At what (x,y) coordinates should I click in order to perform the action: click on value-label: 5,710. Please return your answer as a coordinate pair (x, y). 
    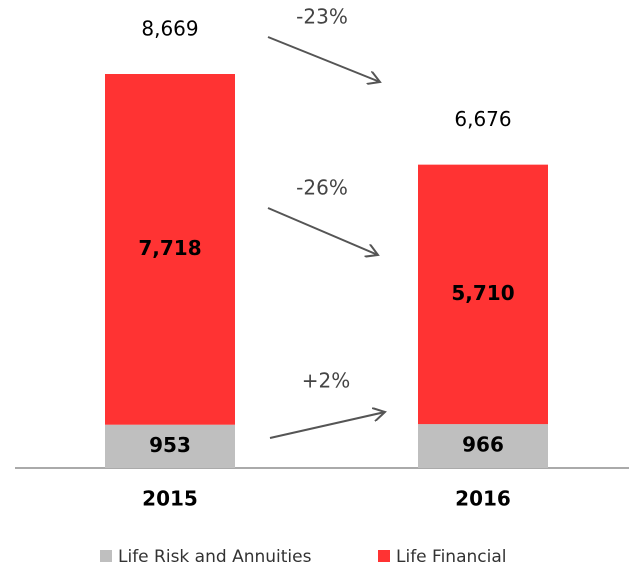
    Looking at the image, I should click on (482, 293).